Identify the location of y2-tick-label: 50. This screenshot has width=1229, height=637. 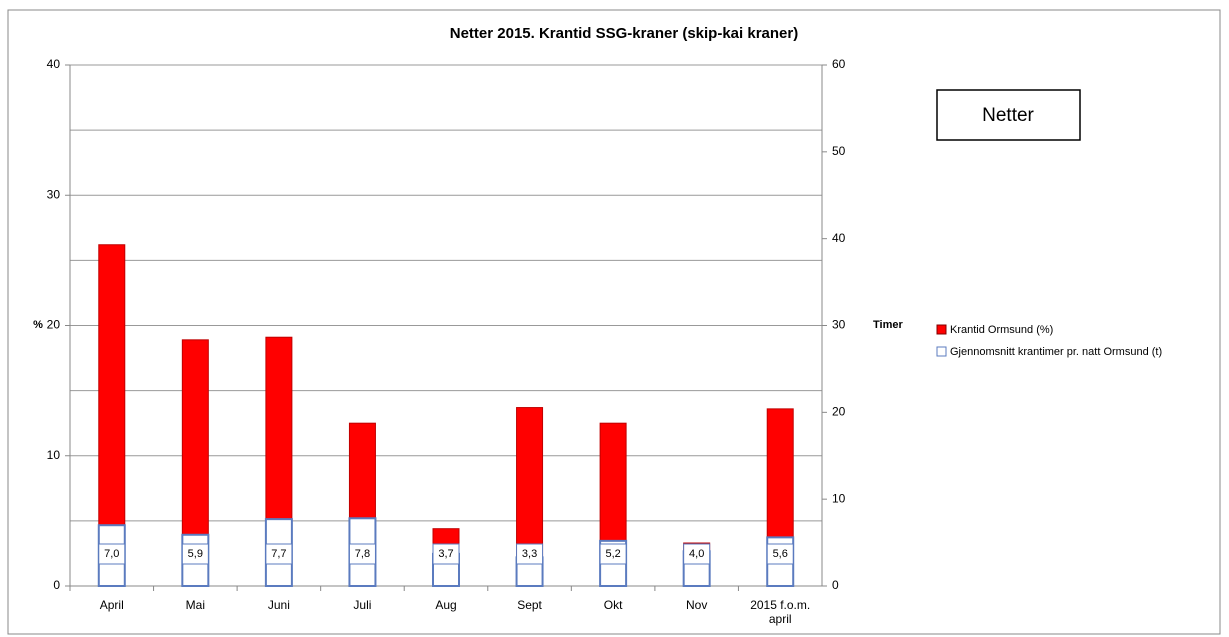
(839, 151).